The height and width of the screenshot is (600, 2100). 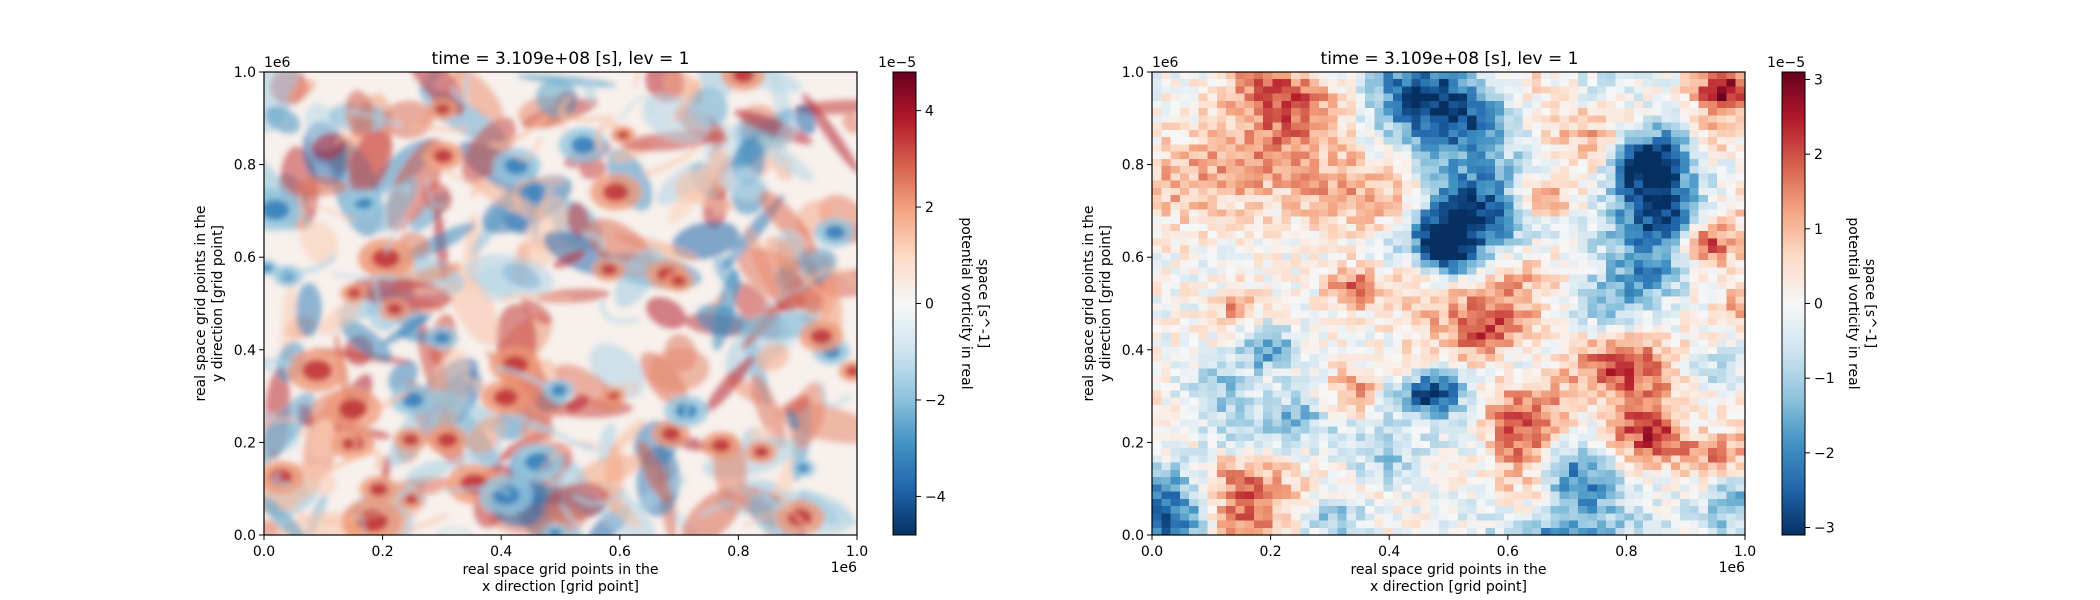 What do you see at coordinates (561, 59) in the screenshot?
I see `panel-1-title: time = 3.109e+08 [s], lev = 1` at bounding box center [561, 59].